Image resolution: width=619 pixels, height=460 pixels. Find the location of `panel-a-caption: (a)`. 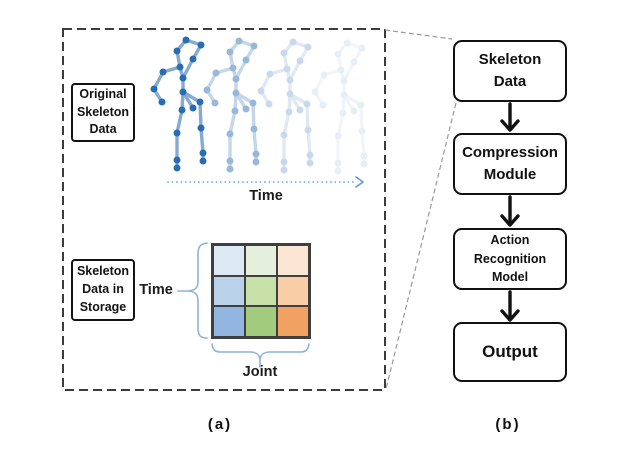

panel-a-caption: (a) is located at coordinates (220, 424).